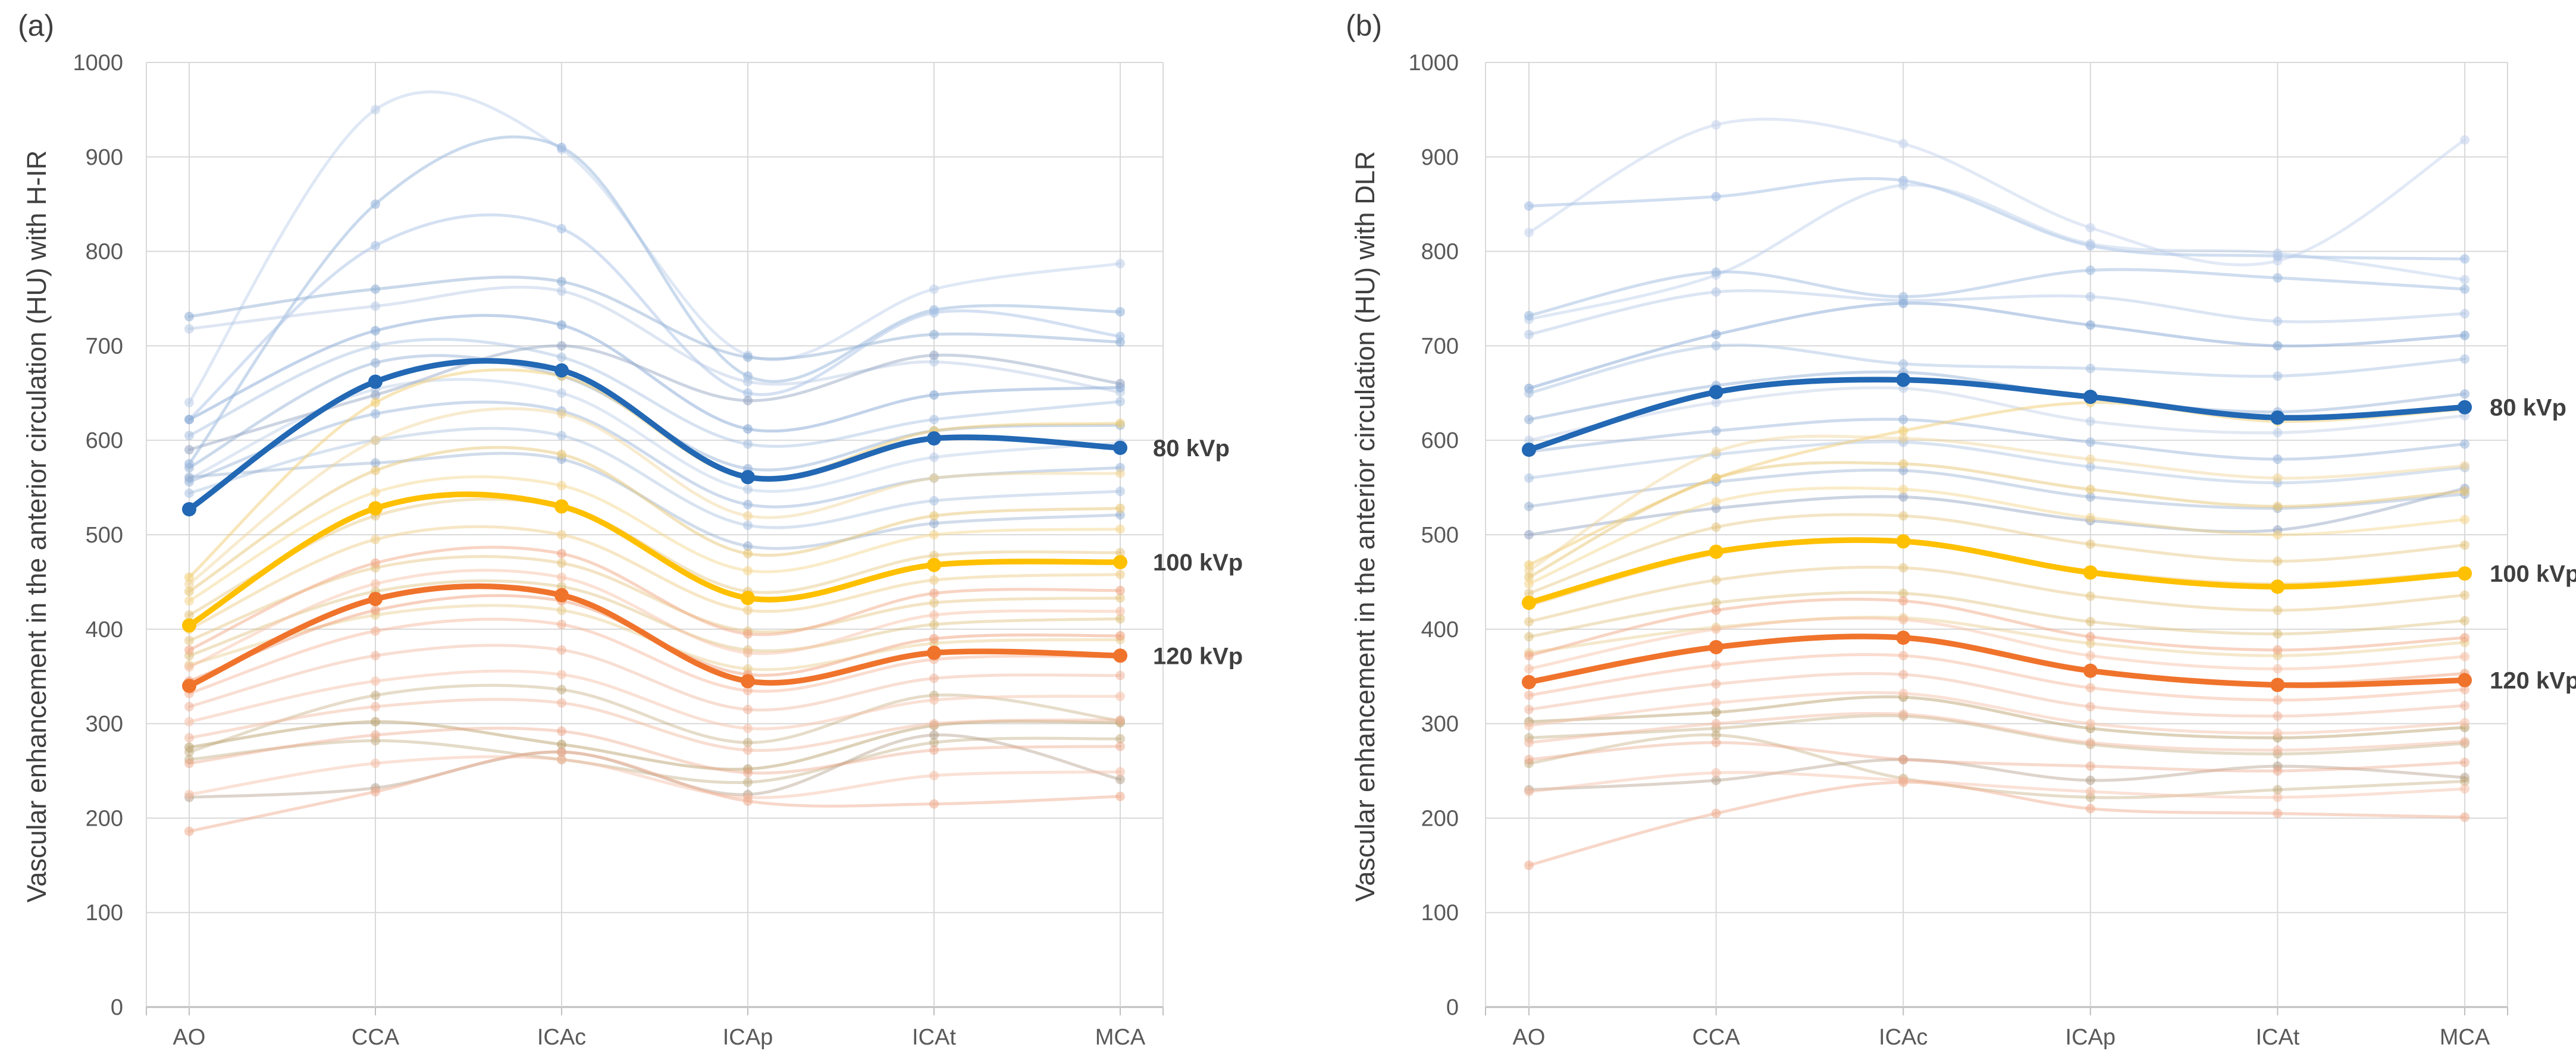 The height and width of the screenshot is (1057, 2576). I want to click on x-category-label-MCA: MCA, so click(2465, 1037).